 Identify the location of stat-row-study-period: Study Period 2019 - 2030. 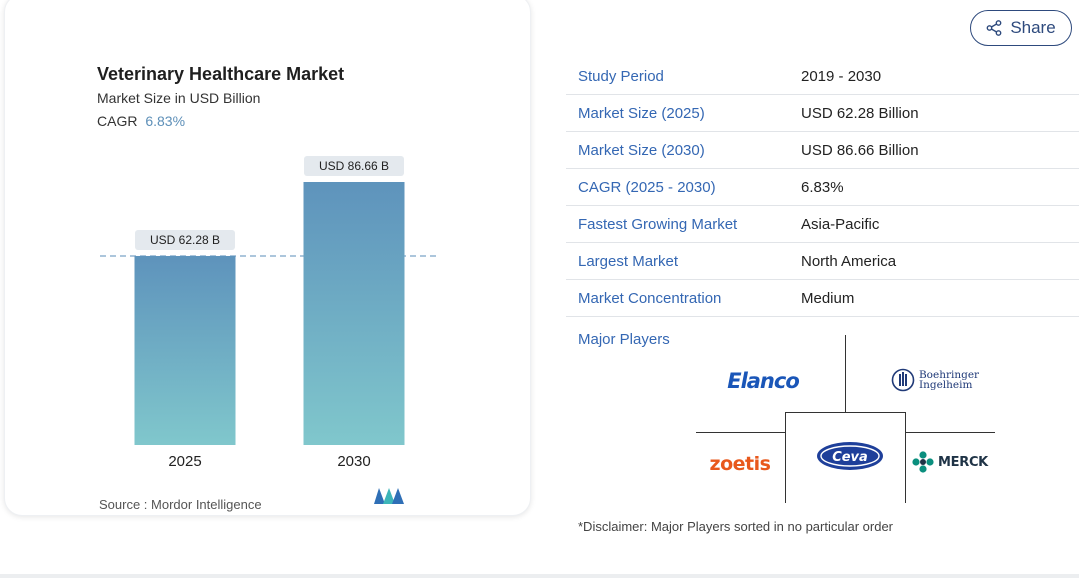
(822, 76).